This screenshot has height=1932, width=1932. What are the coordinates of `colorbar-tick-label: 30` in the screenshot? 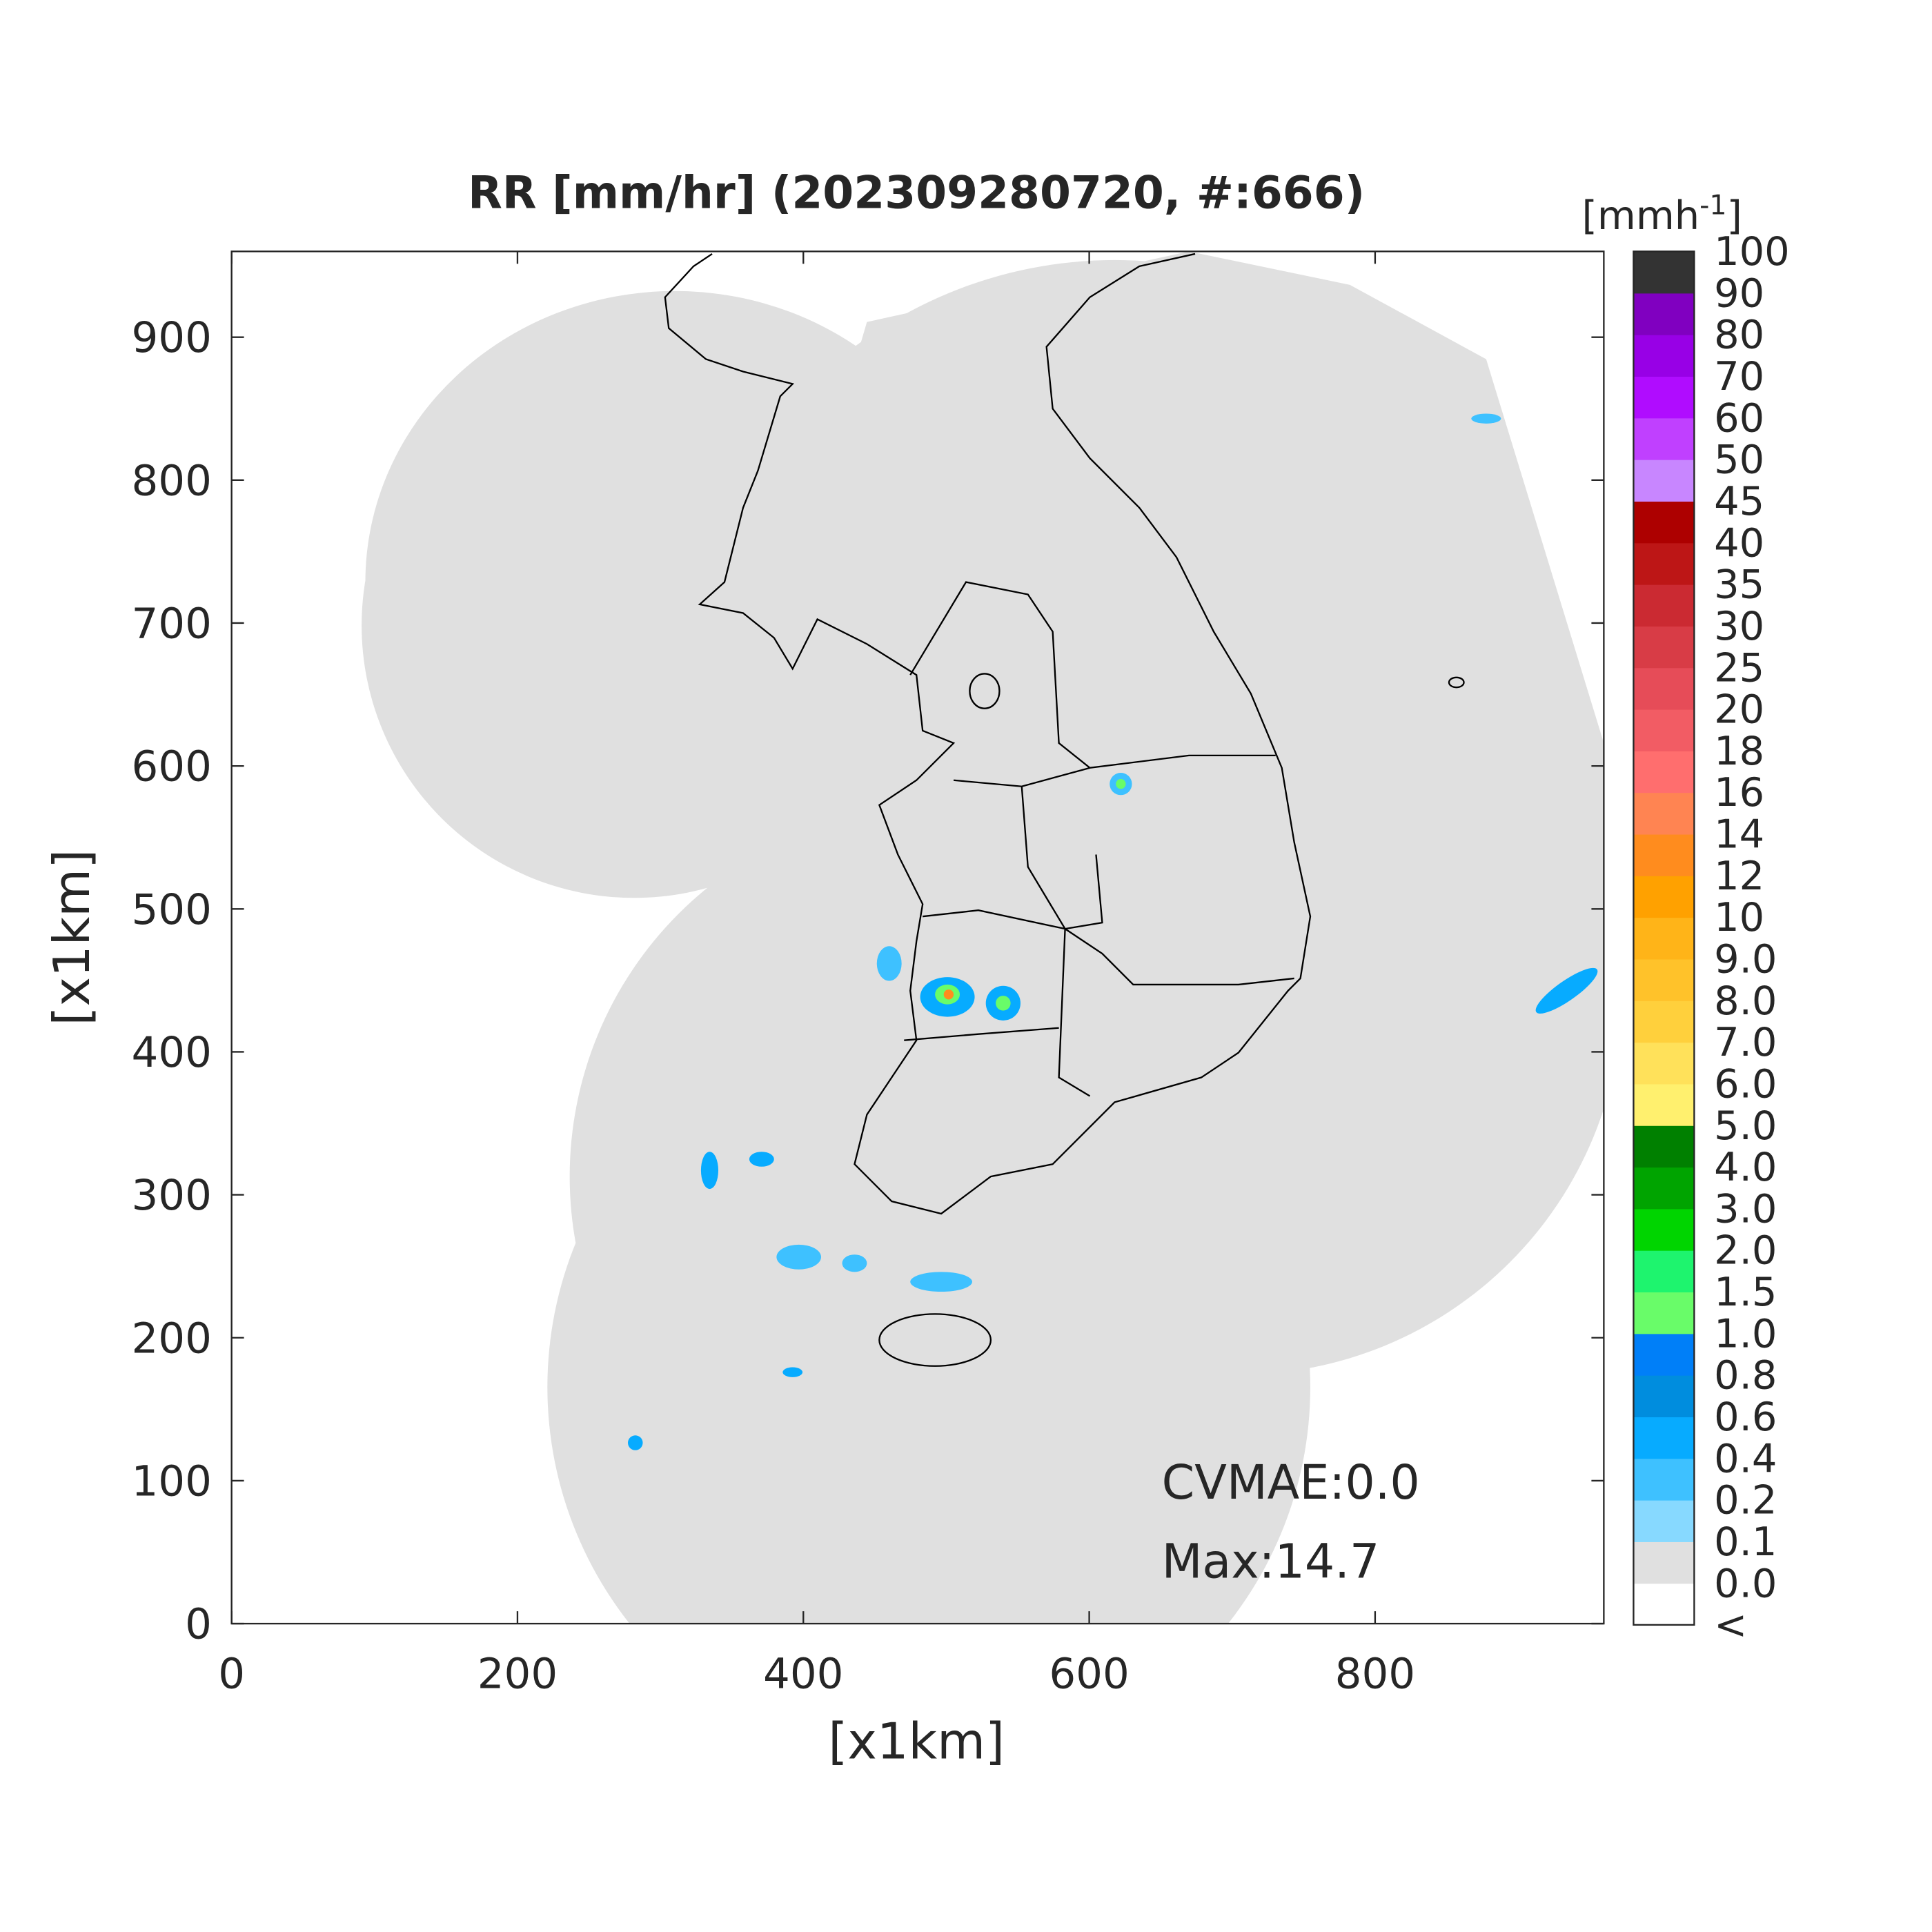 It's located at (1739, 626).